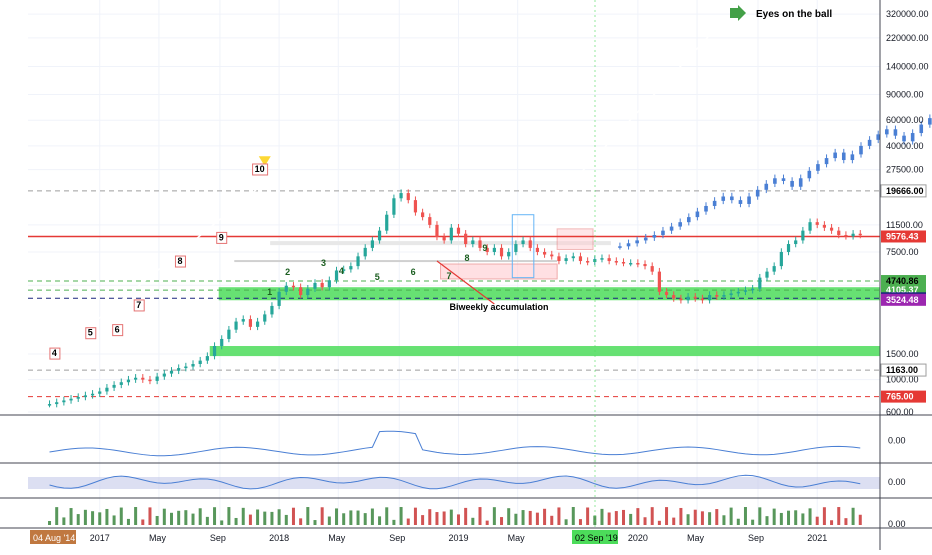 This screenshot has height=555, width=932. I want to click on time-tick-label: May, so click(337, 538).